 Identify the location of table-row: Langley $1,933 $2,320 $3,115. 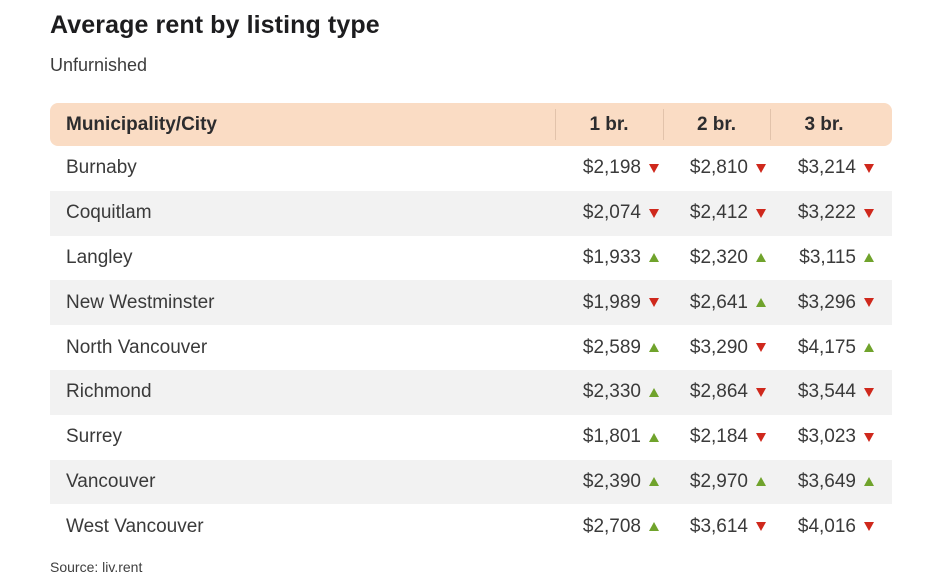
(471, 258).